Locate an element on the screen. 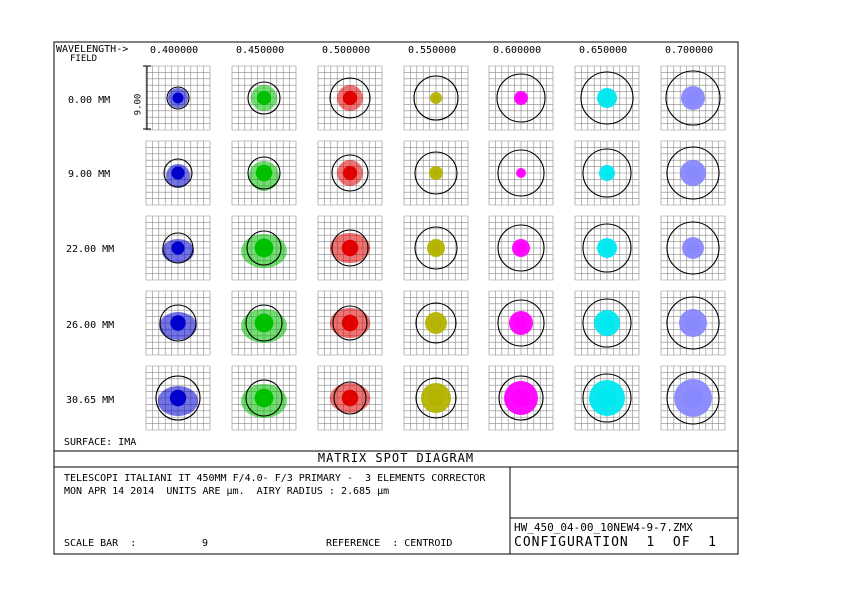 Image resolution: width=842 pixels, height=595 pixels. field-label: 26.00 MM is located at coordinates (90, 325).